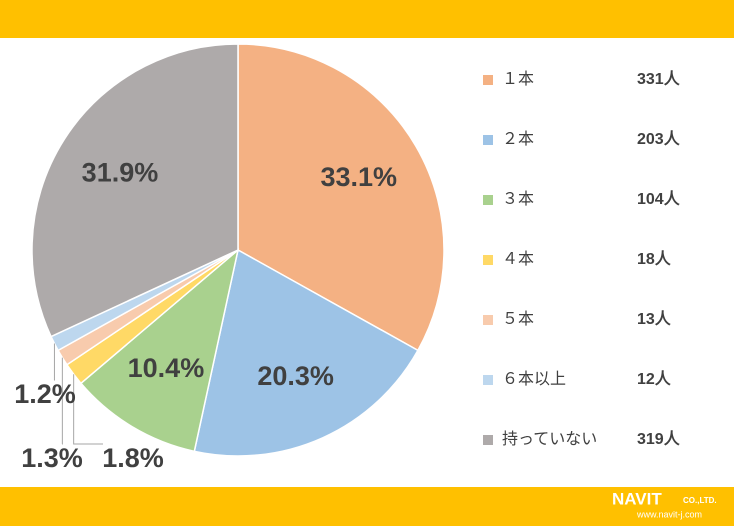  Describe the element at coordinates (654, 259) in the screenshot. I see `legend-count: 18人` at that location.